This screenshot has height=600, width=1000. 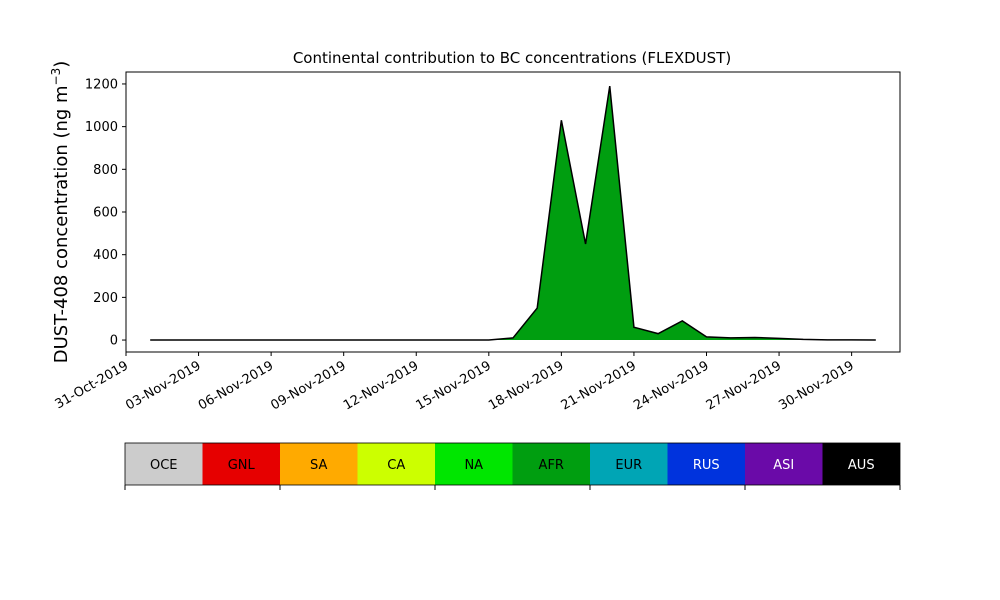 I want to click on legend-label: GNL, so click(x=242, y=465).